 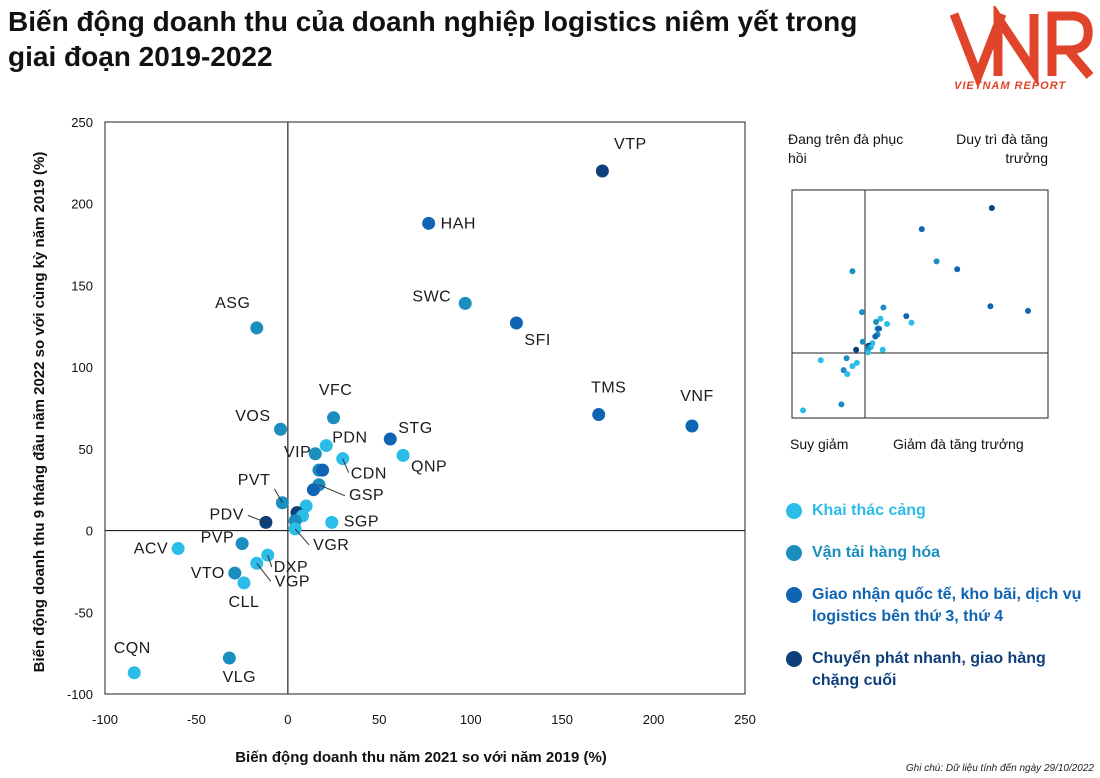 I want to click on legend-label-express: Chuyển phát nhanh, giao hàng chặng cuối, so click(x=929, y=669).